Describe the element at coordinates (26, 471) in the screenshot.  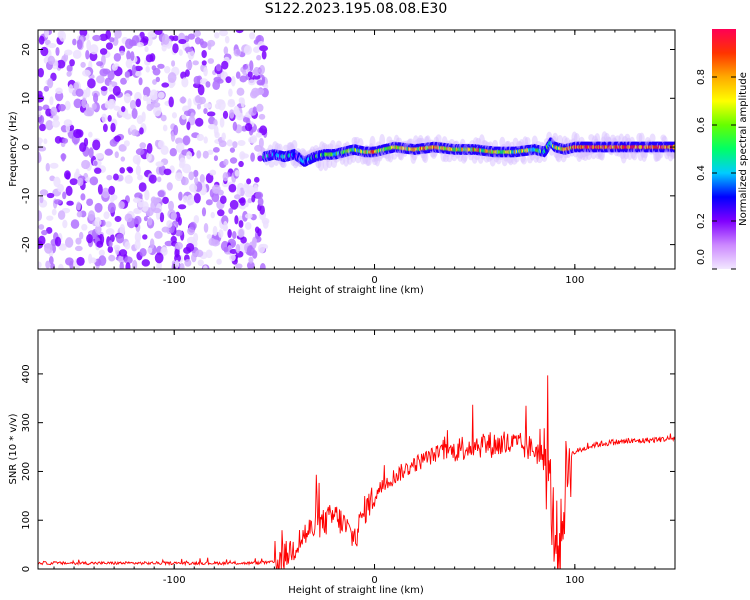
I see `snr-y-tick-label: 200` at that location.